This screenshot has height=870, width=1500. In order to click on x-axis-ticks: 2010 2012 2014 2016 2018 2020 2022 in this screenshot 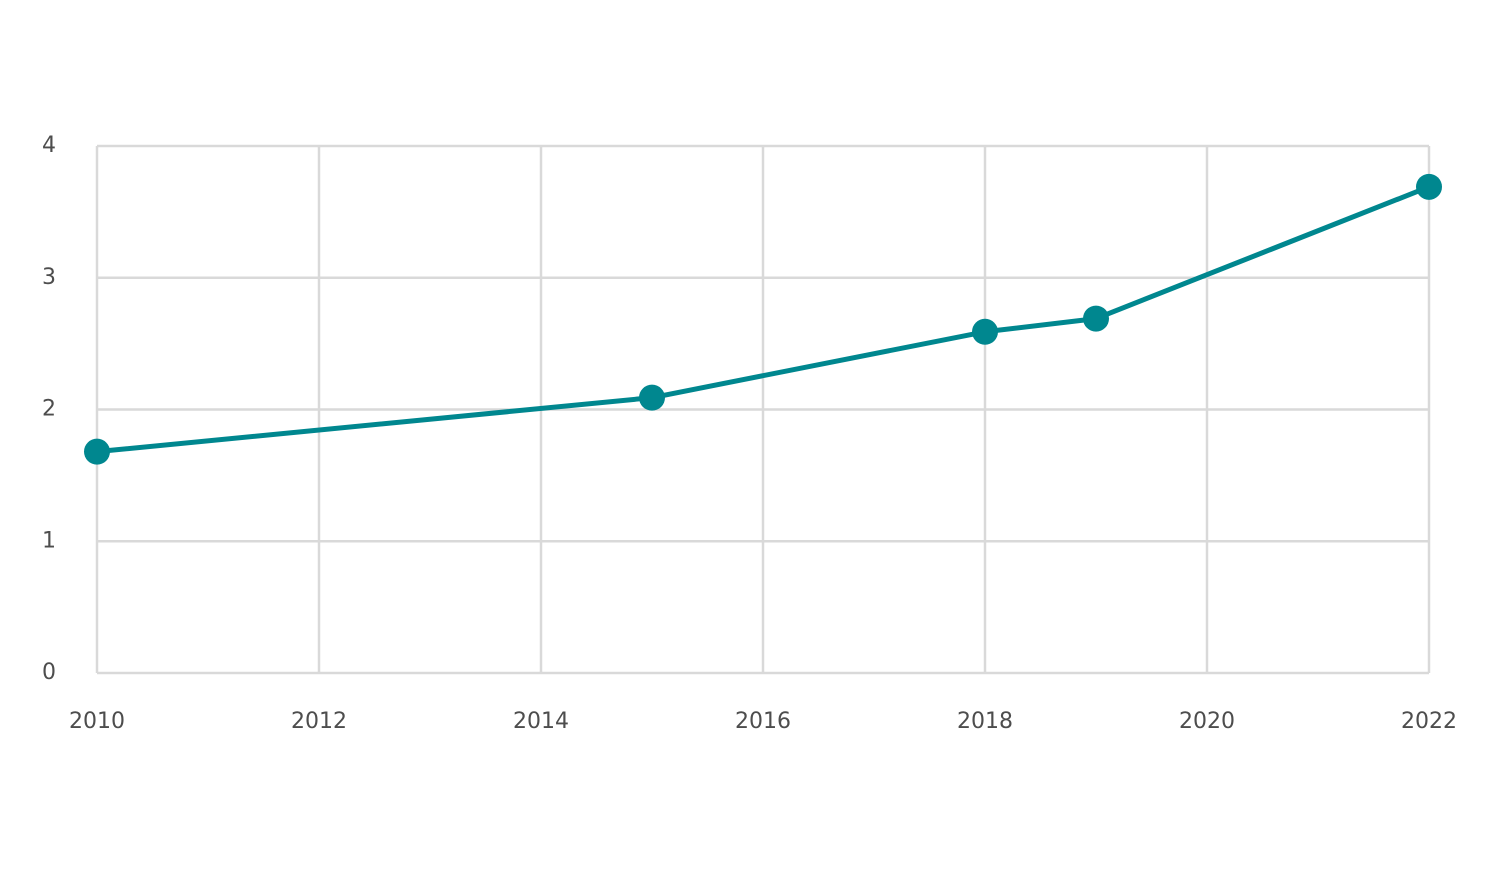, I will do `click(763, 721)`.